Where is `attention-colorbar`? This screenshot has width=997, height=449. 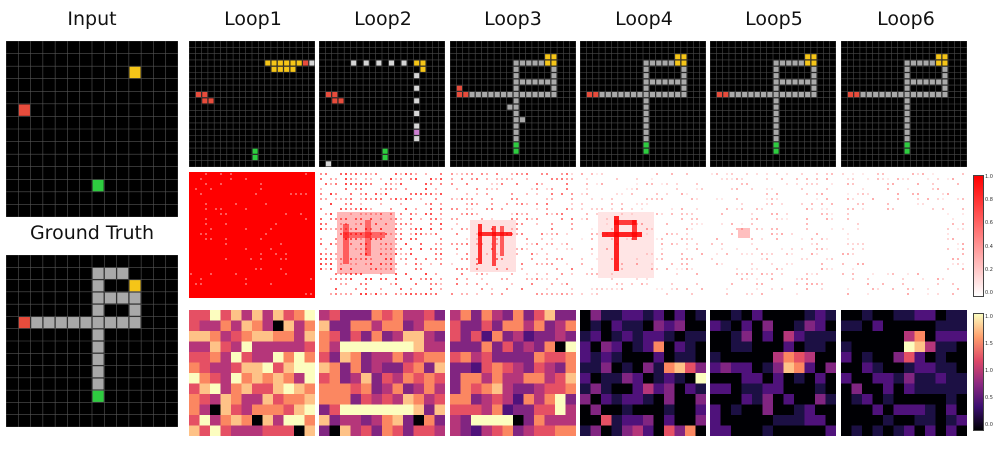
attention-colorbar is located at coordinates (978, 236).